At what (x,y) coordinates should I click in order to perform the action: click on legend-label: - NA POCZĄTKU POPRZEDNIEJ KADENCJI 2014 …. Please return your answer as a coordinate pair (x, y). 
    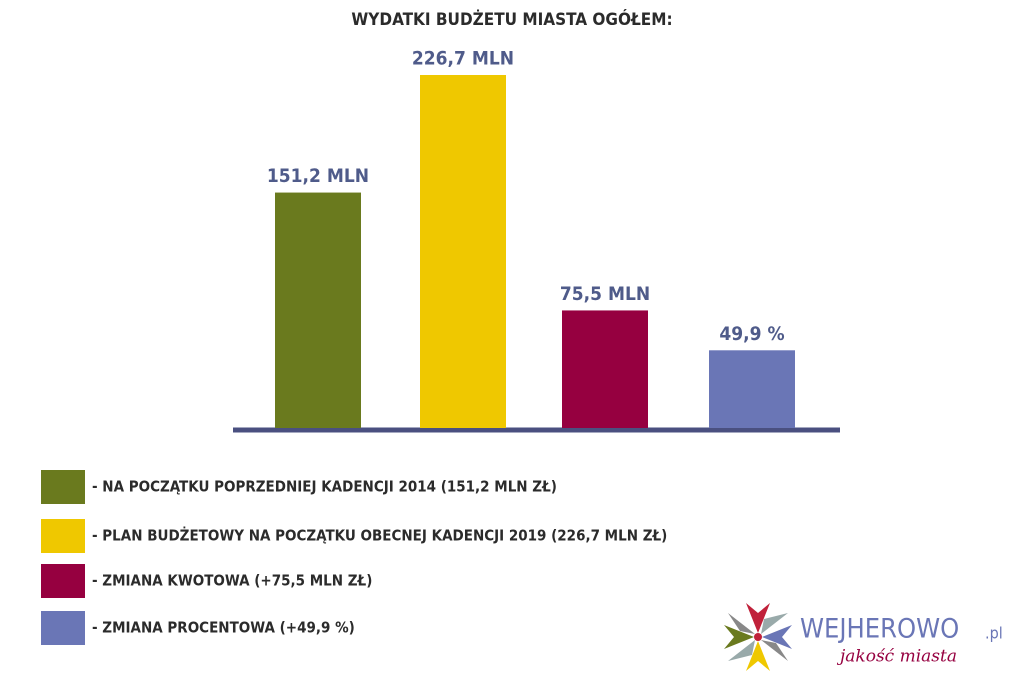
    Looking at the image, I should click on (324, 487).